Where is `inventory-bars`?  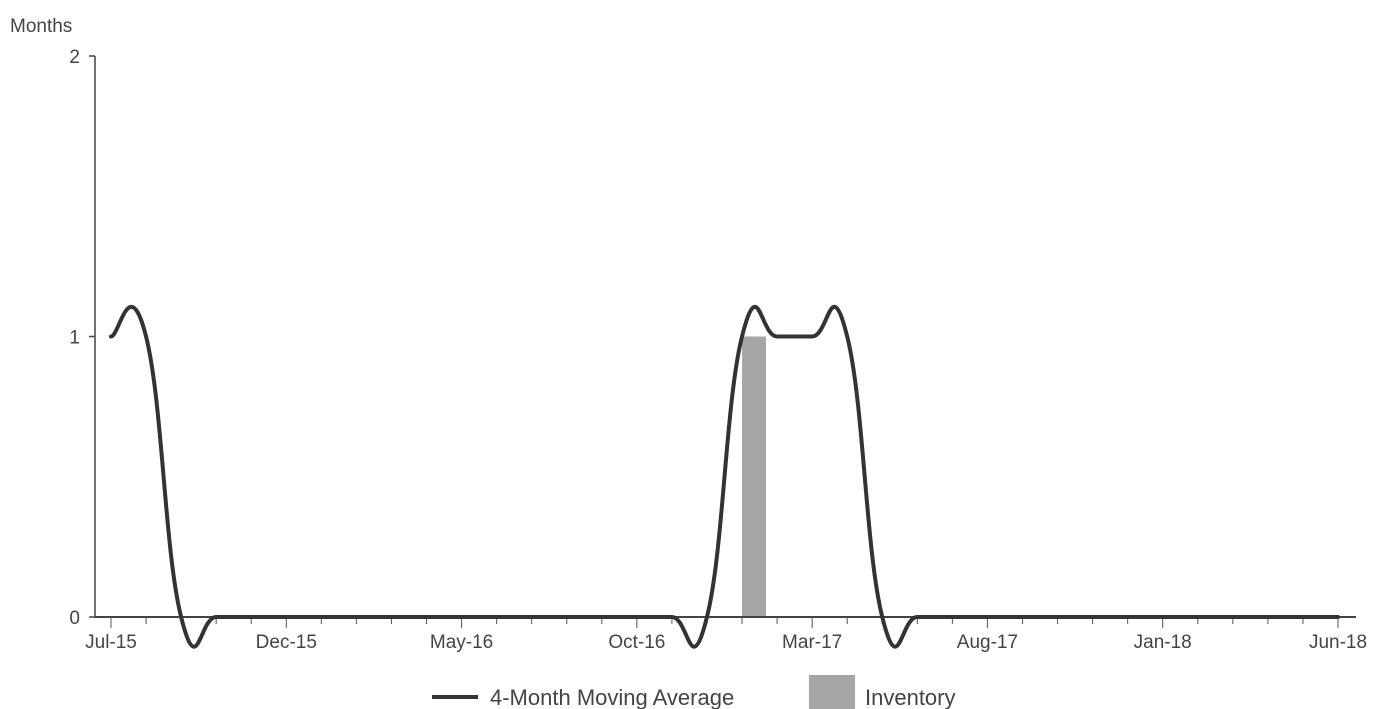 inventory-bars is located at coordinates (754, 476).